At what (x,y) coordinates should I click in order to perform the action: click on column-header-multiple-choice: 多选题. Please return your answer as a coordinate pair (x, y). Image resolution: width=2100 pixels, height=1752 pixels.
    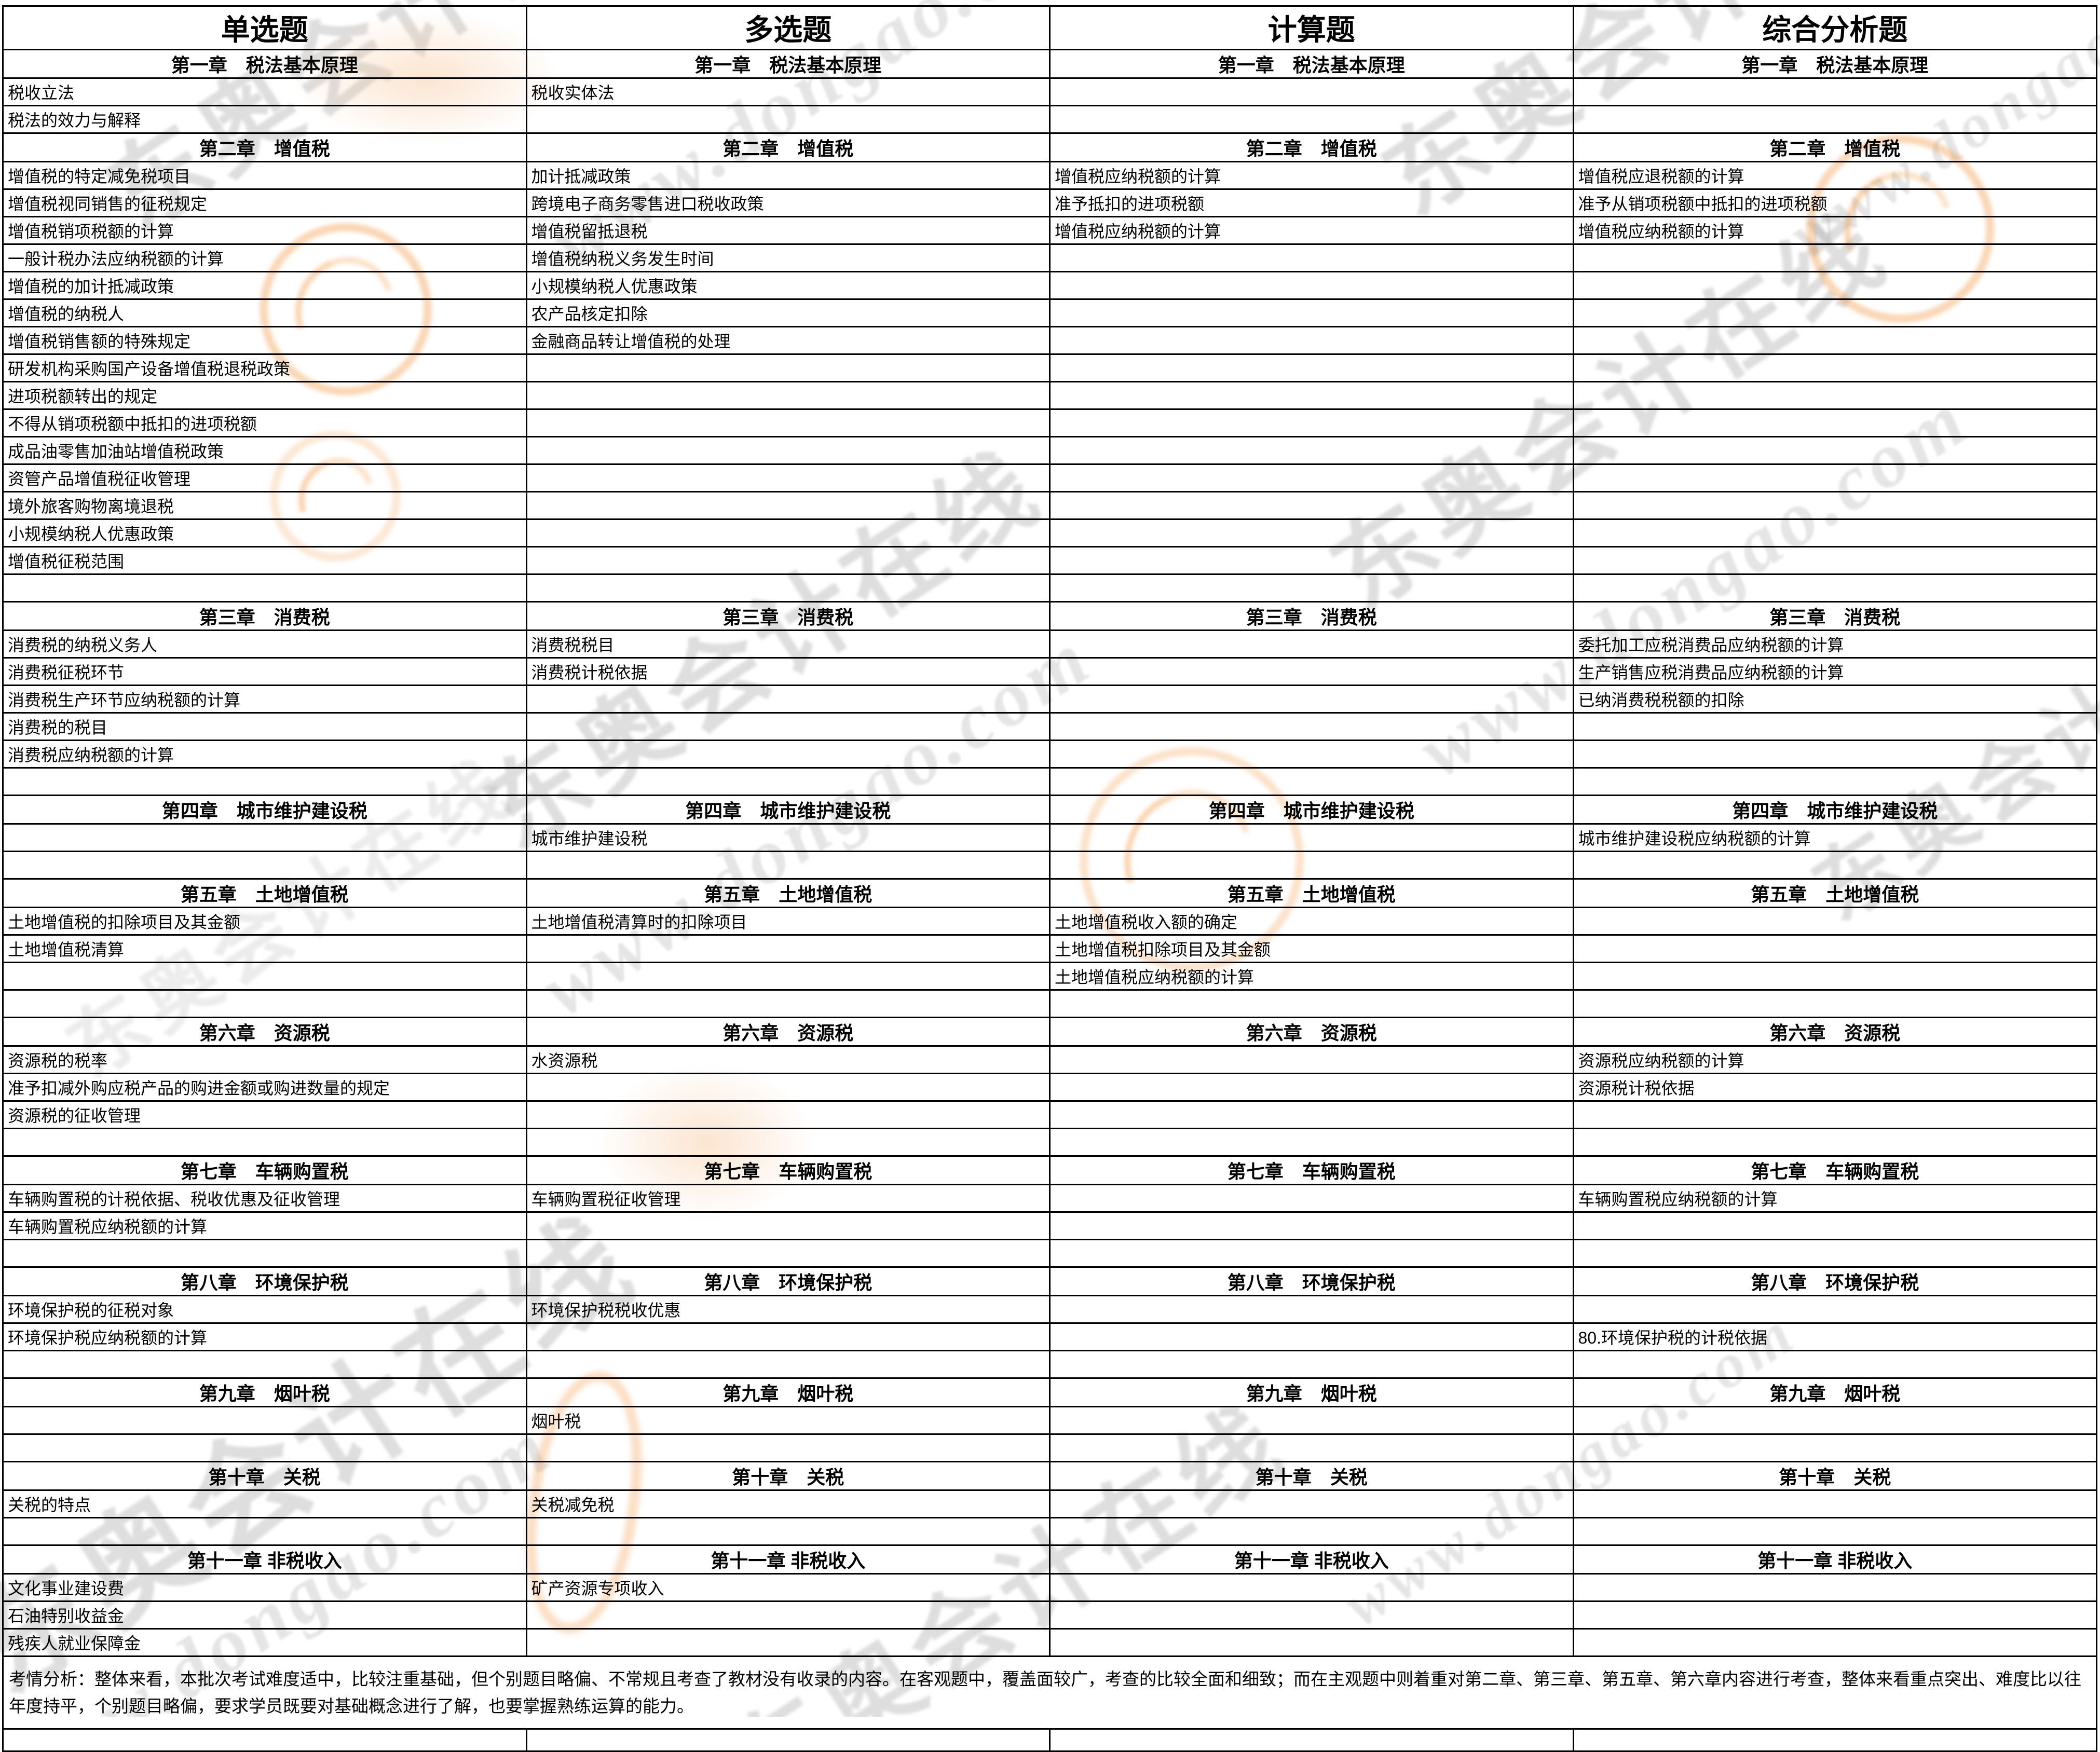
    Looking at the image, I should click on (788, 27).